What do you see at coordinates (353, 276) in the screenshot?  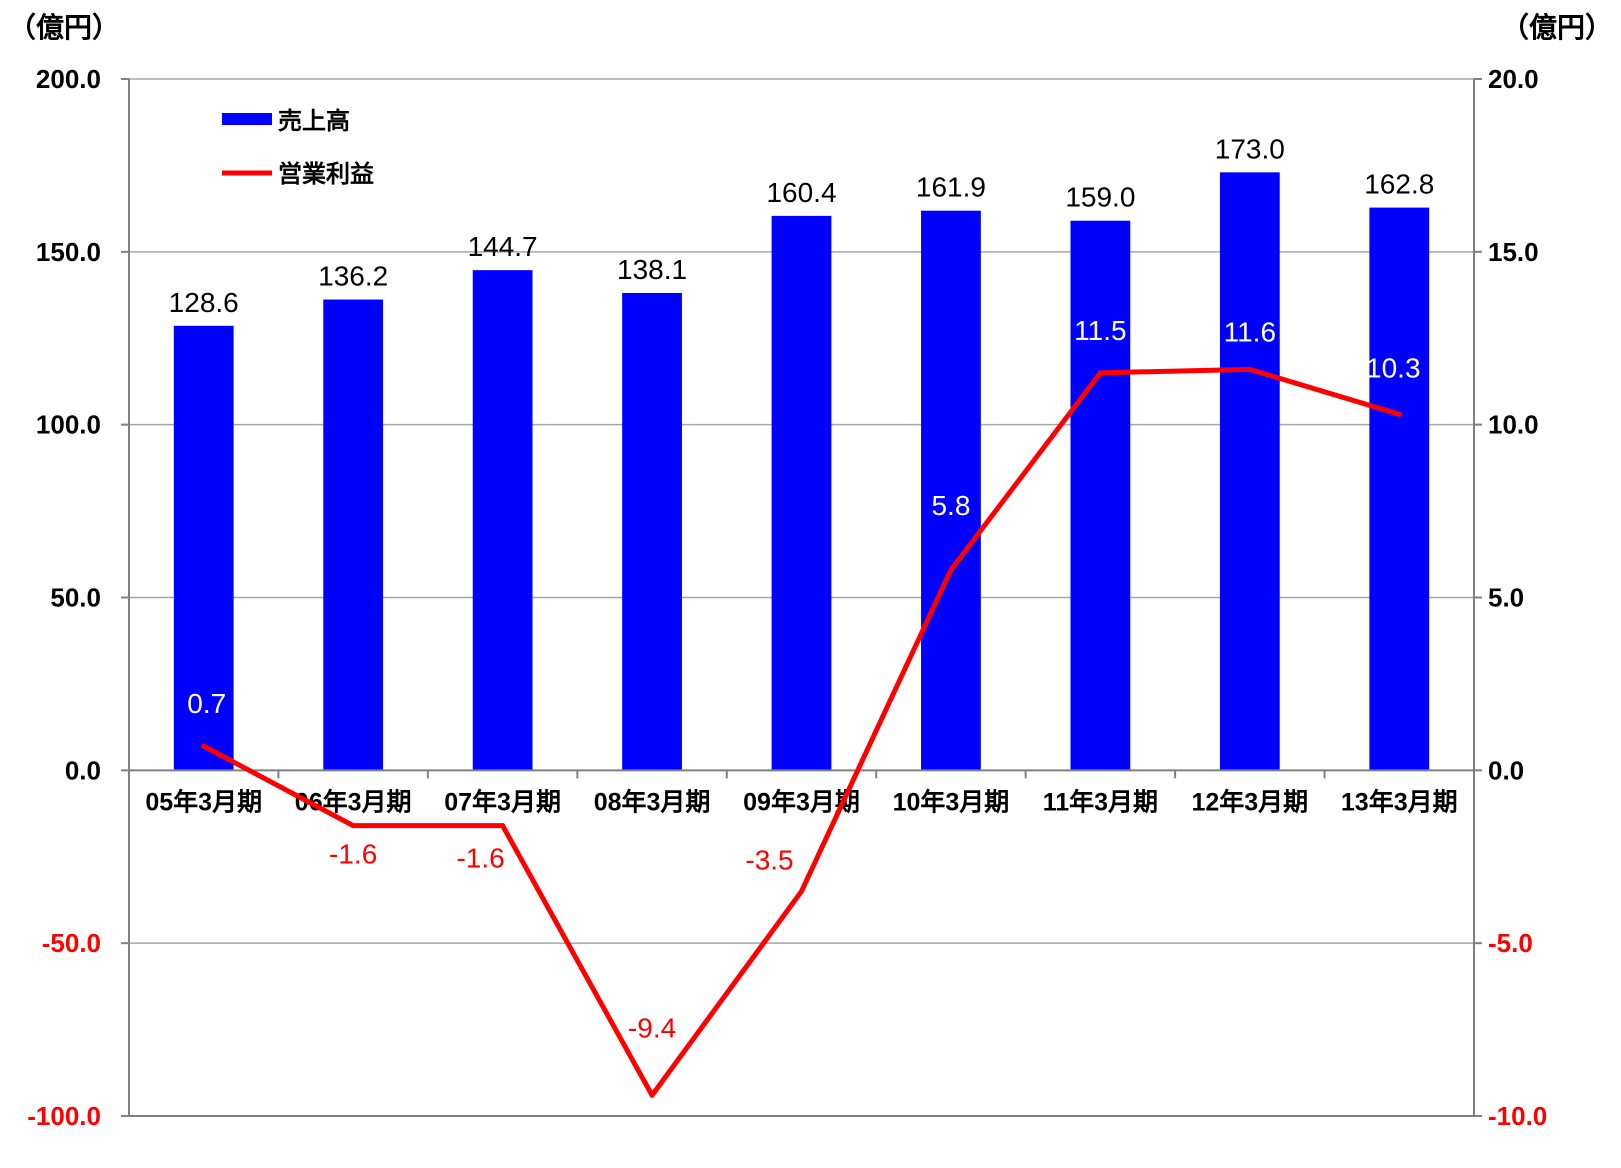 I see `bar-value-label: 136.2` at bounding box center [353, 276].